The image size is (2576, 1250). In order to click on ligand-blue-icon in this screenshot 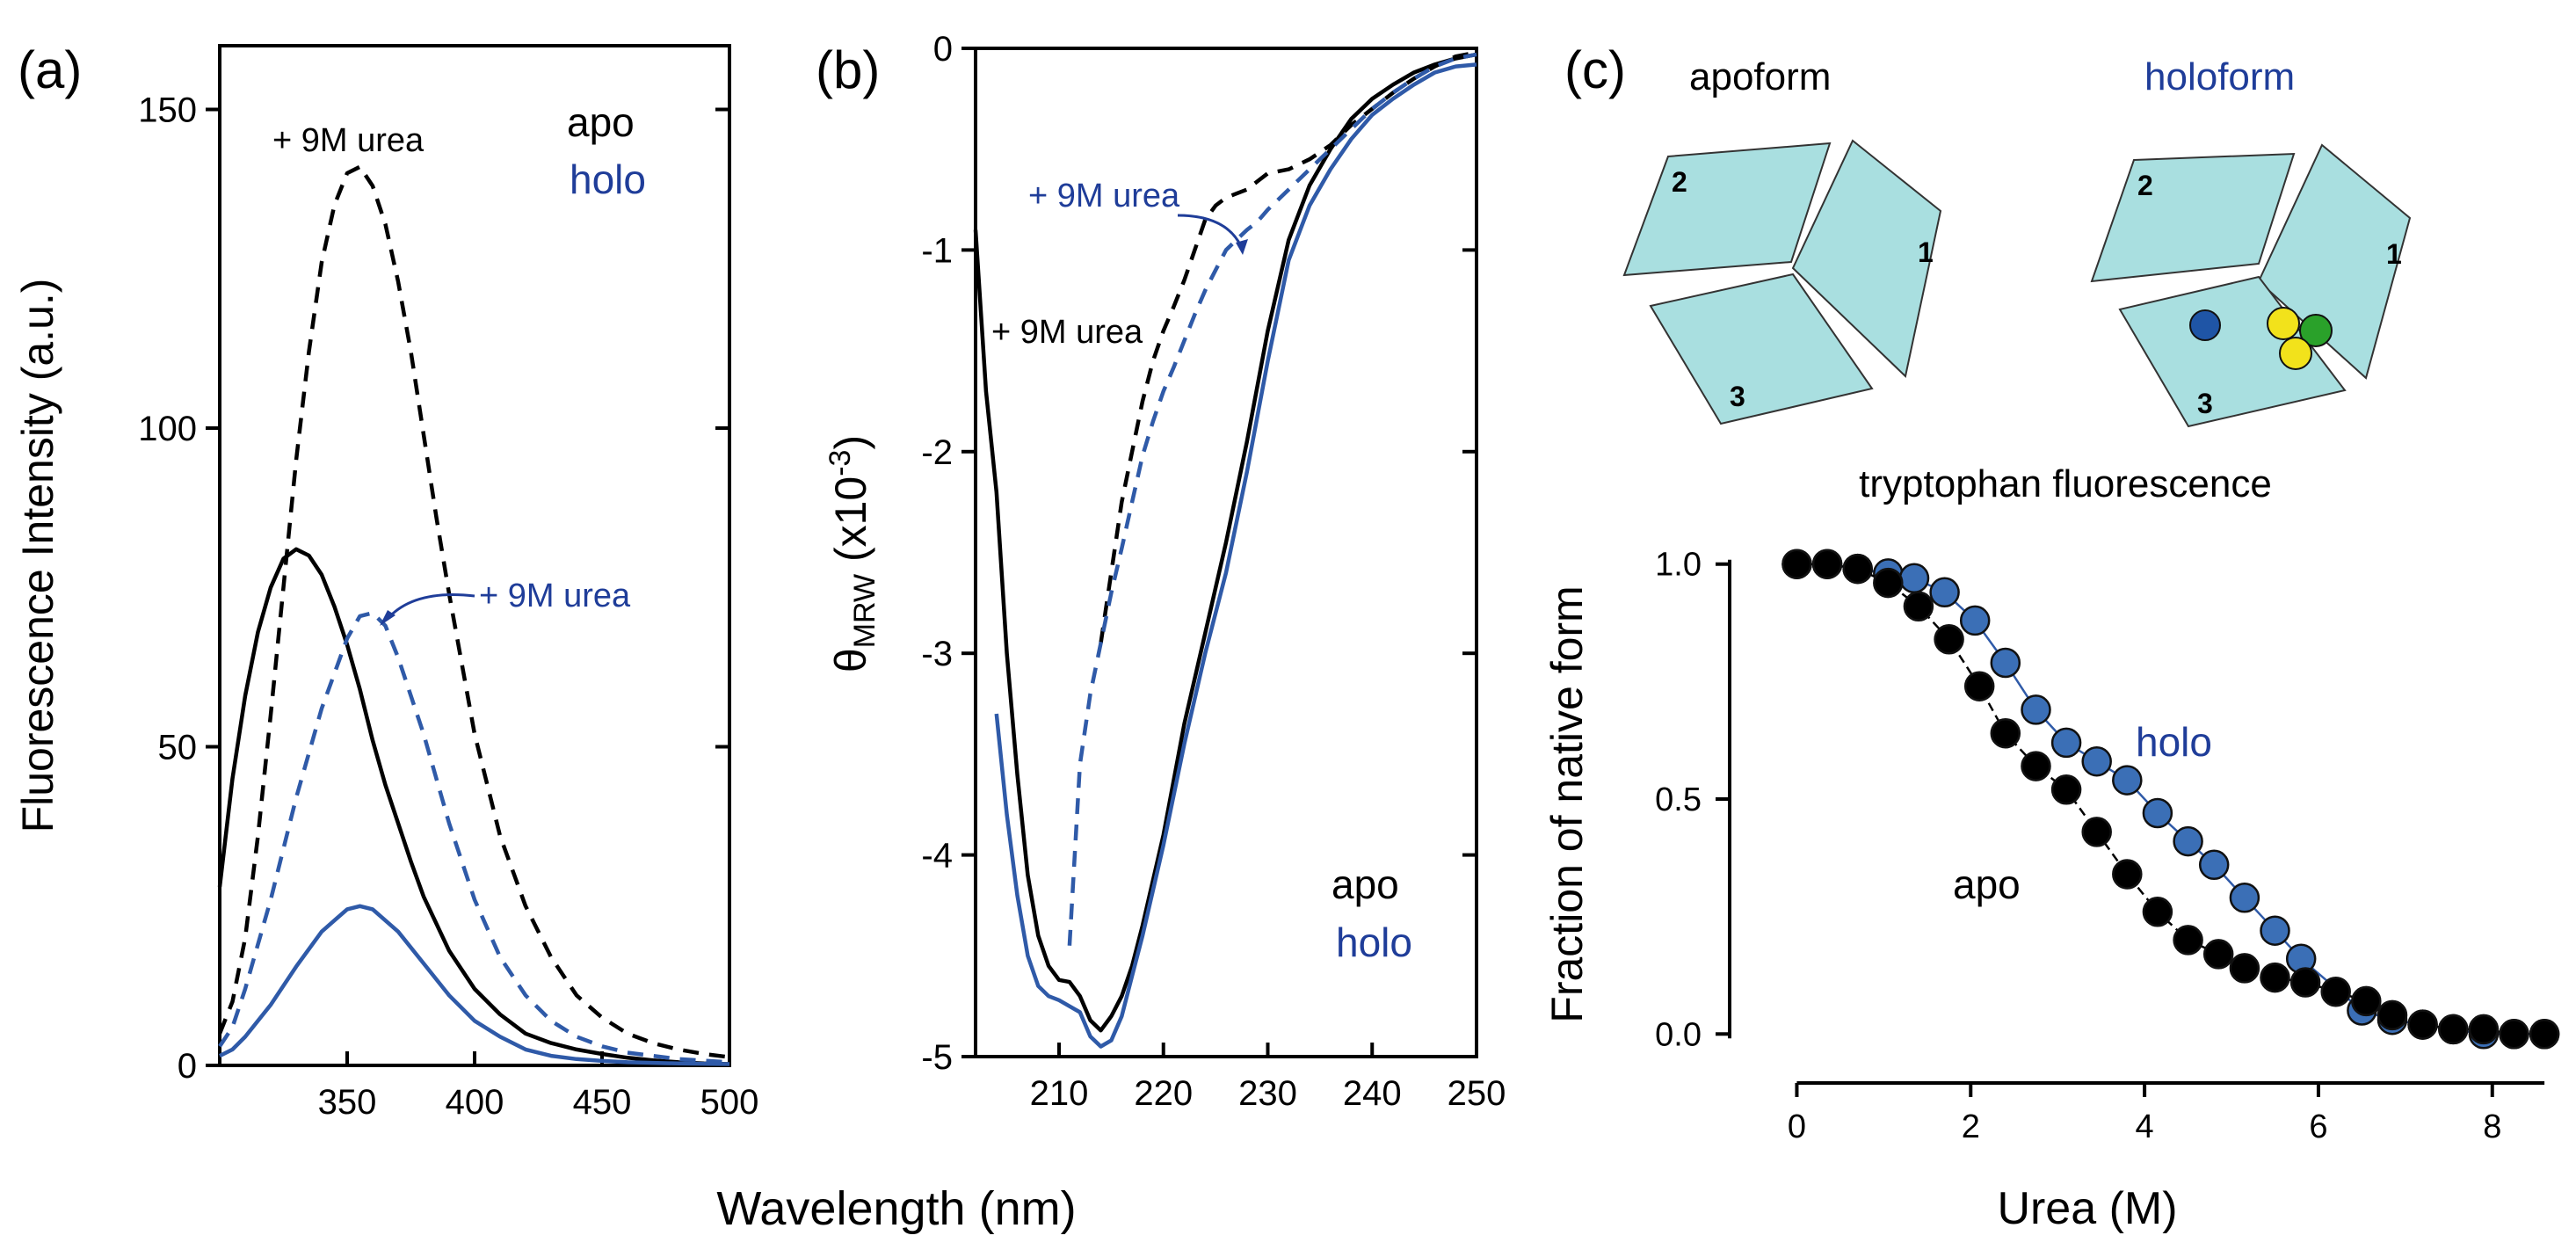, I will do `click(2205, 325)`.